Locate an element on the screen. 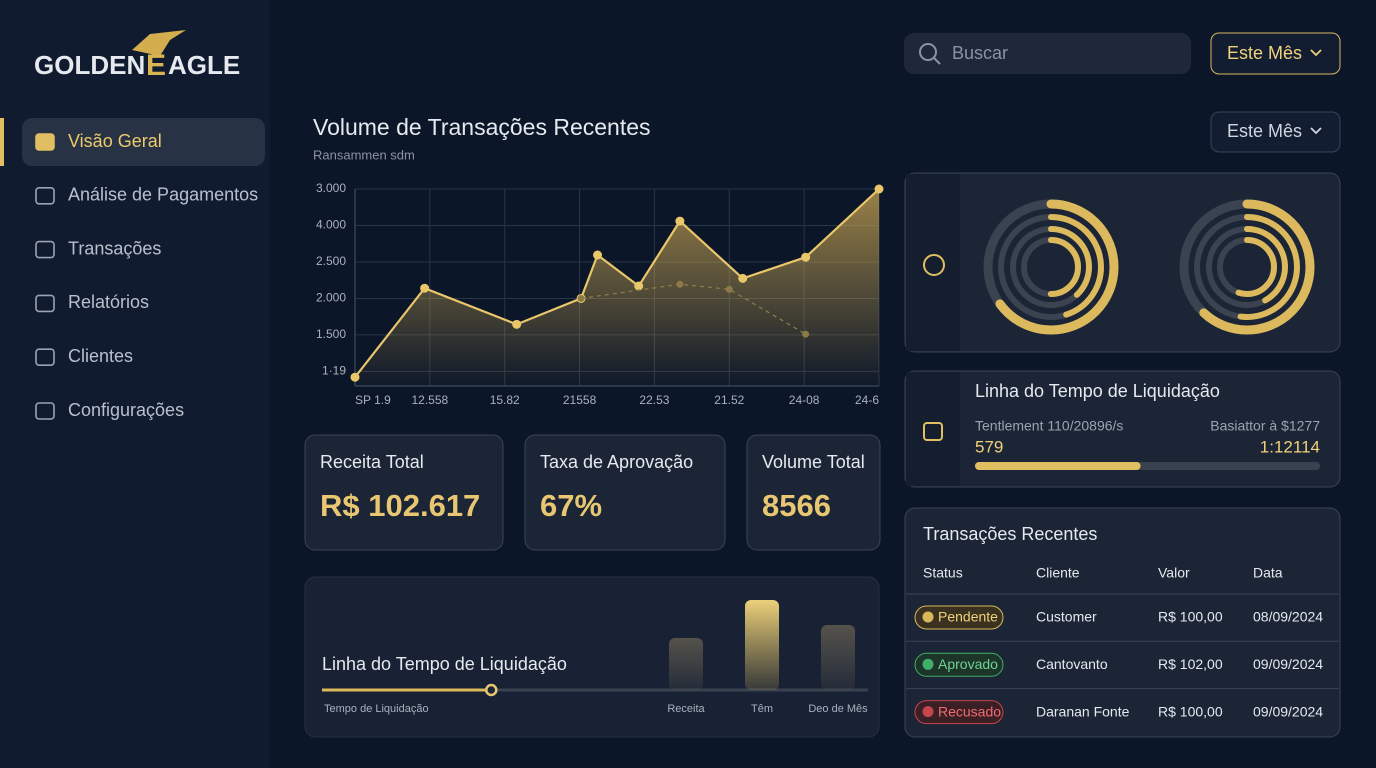 Image resolution: width=1376 pixels, height=768 pixels. bar-chart: Receita Têm Deo de Mês is located at coordinates (595, 657).